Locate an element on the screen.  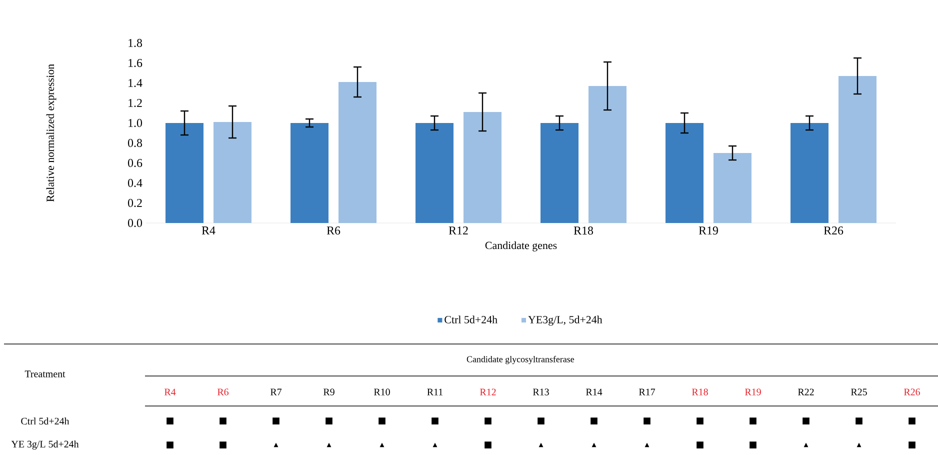
x-tick-label: R18 is located at coordinates (584, 230).